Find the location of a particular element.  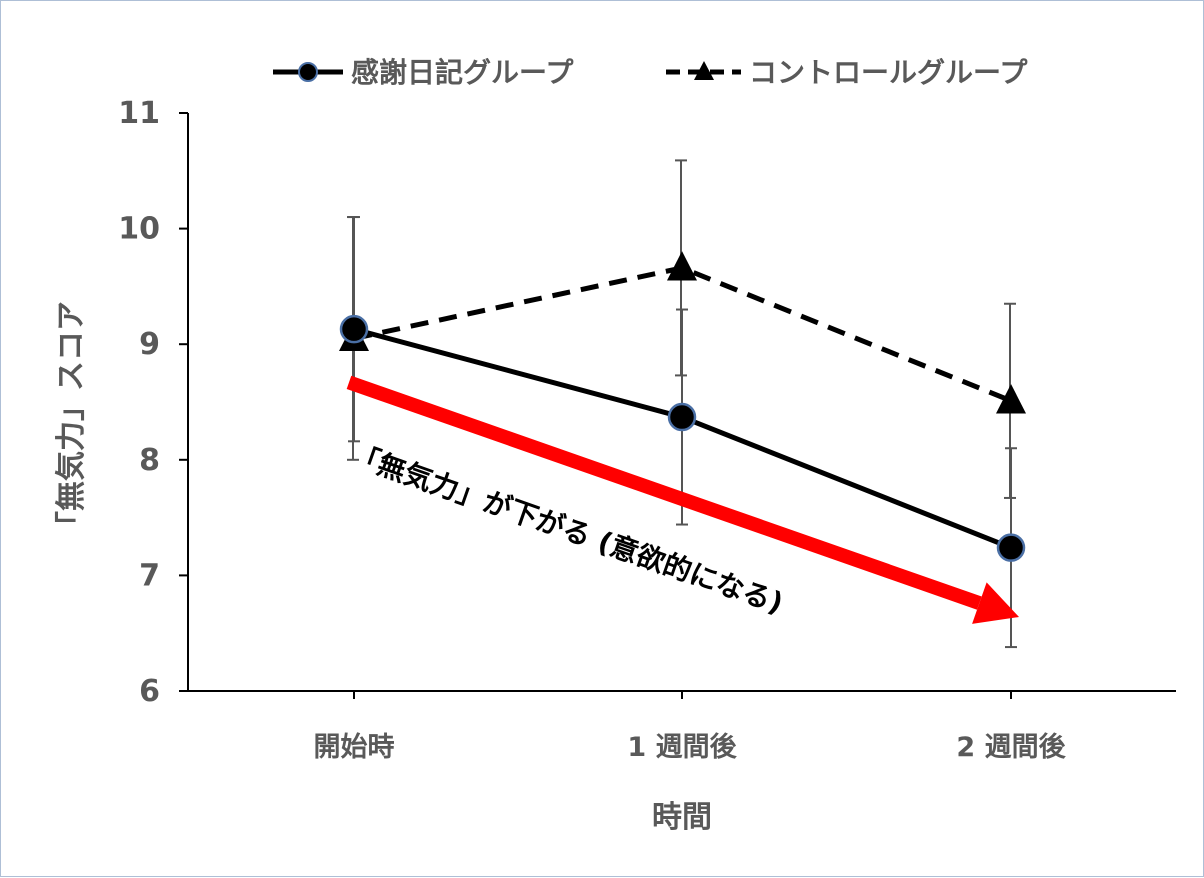

y-tick-label: 11 is located at coordinates (139, 113).